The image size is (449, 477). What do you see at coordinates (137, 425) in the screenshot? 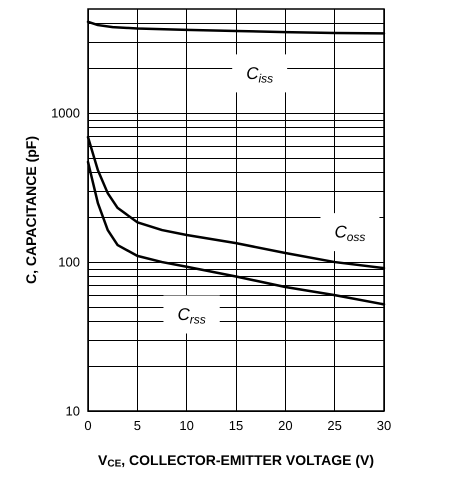
I see `x-tick-label: 5` at bounding box center [137, 425].